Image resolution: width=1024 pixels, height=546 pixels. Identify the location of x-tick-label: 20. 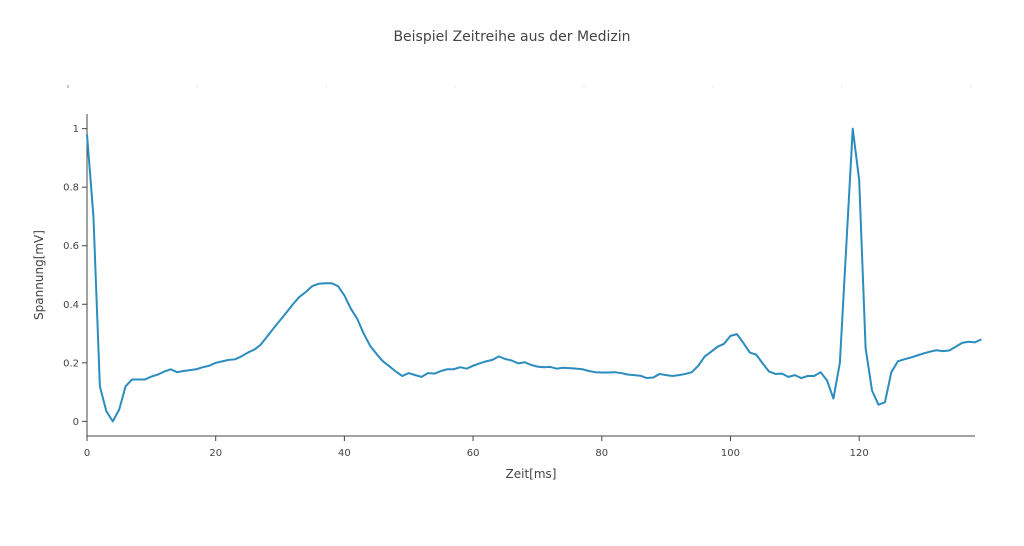
(215, 453).